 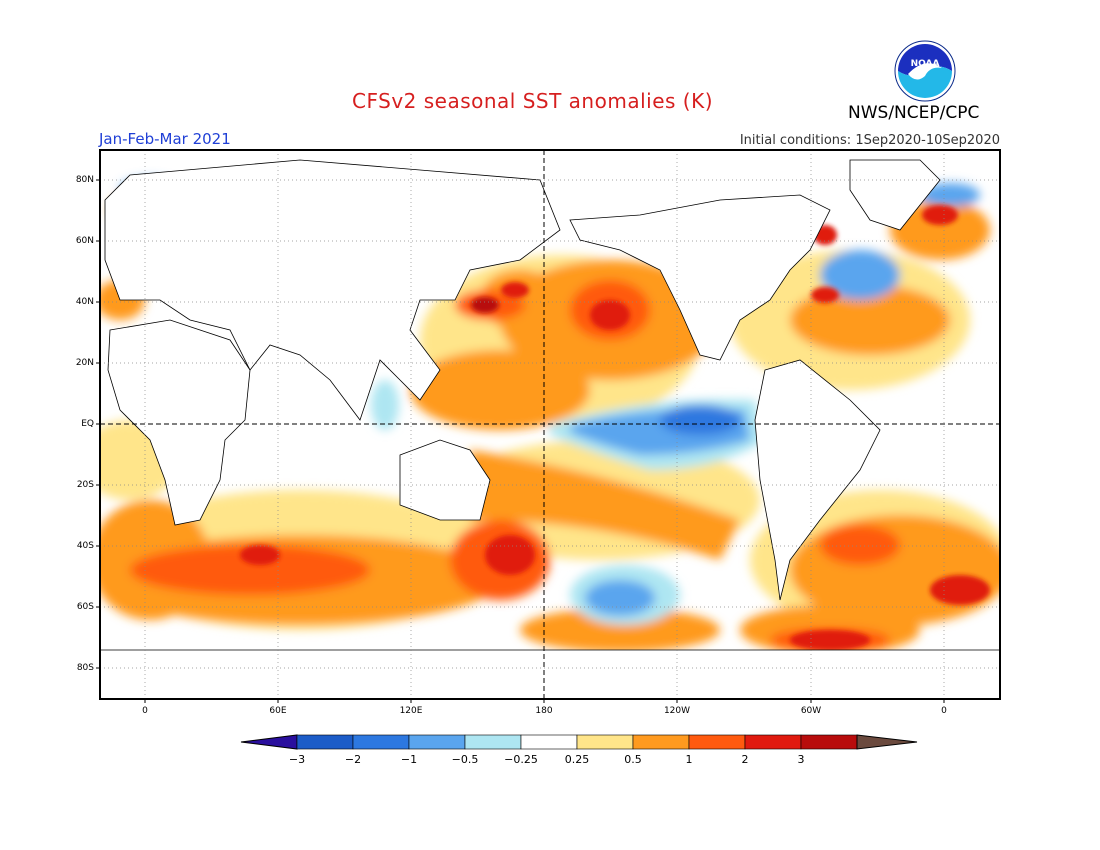 What do you see at coordinates (145, 711) in the screenshot?
I see `lon-label-0: 0` at bounding box center [145, 711].